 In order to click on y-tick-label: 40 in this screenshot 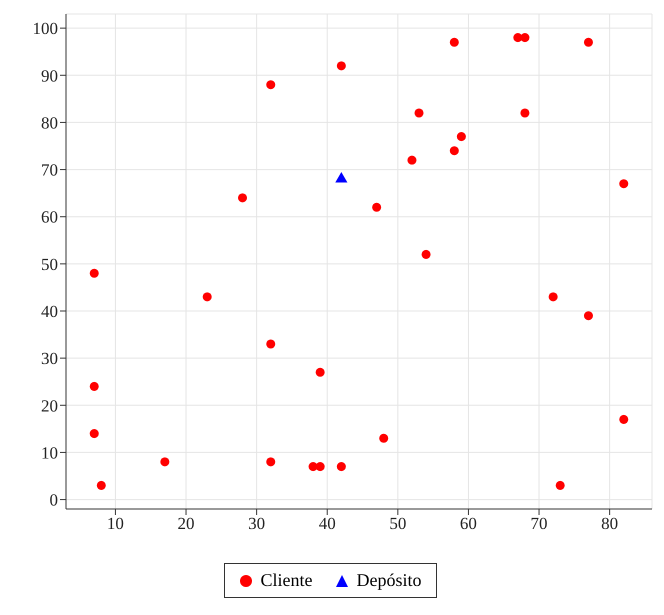, I will do `click(49, 312)`.